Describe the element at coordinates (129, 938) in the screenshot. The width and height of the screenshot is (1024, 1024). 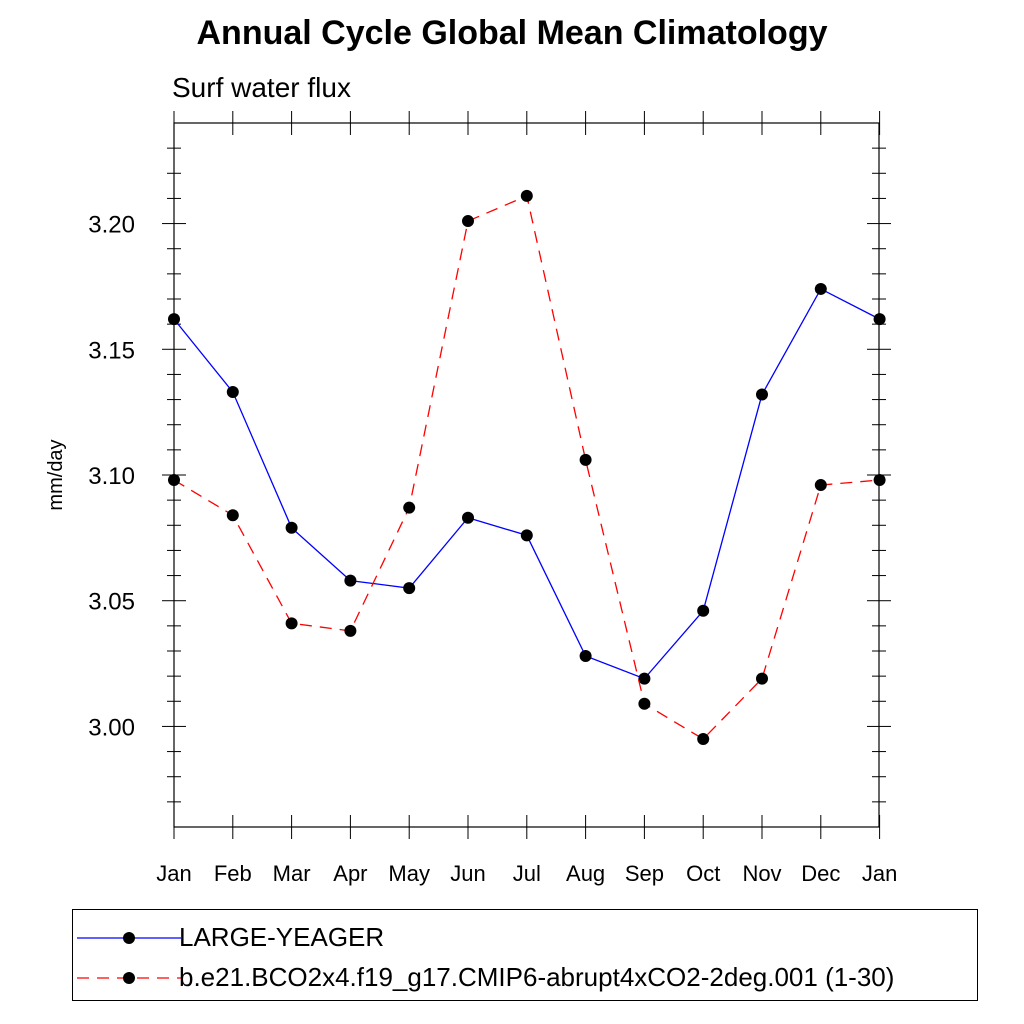
I see `legend-swatch-solid-blue` at that location.